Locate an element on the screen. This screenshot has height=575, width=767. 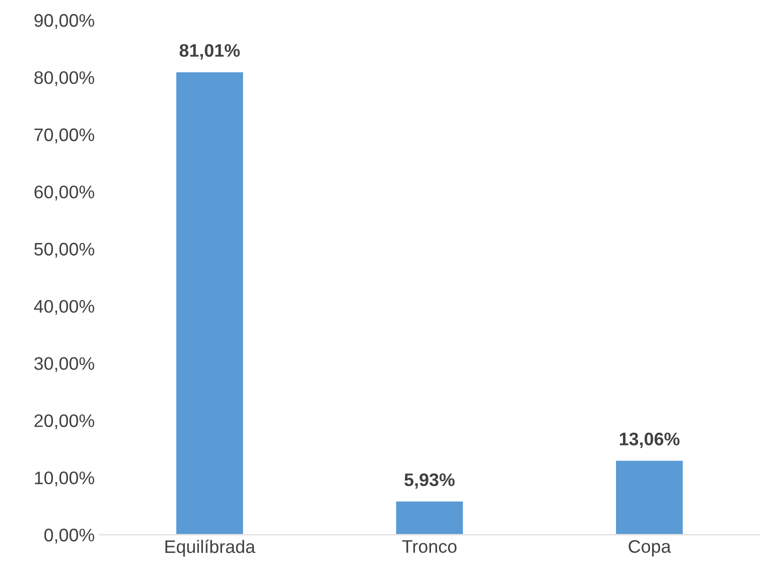
data-label: 5,93% is located at coordinates (429, 481).